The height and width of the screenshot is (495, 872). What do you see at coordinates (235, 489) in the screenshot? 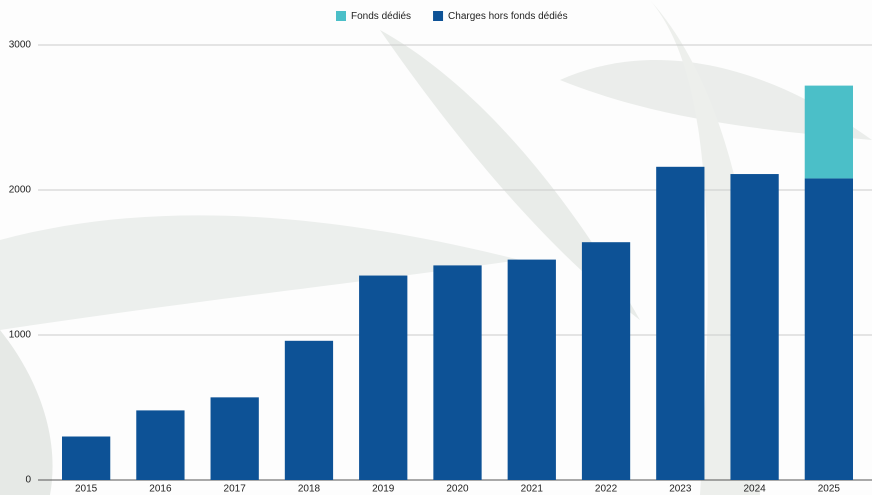
I see `x-tick-label: 2017` at bounding box center [235, 489].